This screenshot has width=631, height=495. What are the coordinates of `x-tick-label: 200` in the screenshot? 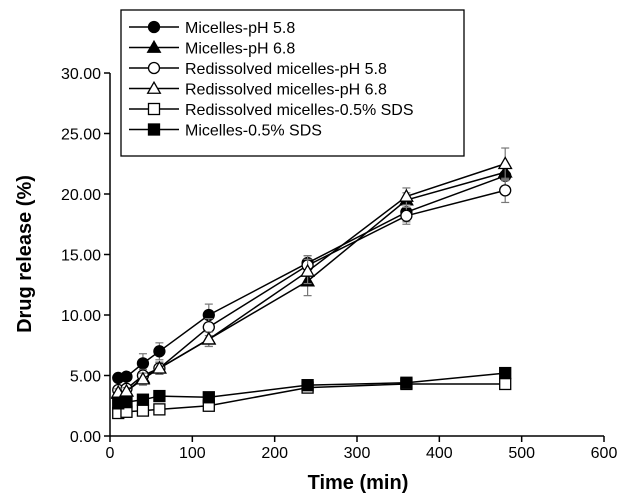 It's located at (274, 453).